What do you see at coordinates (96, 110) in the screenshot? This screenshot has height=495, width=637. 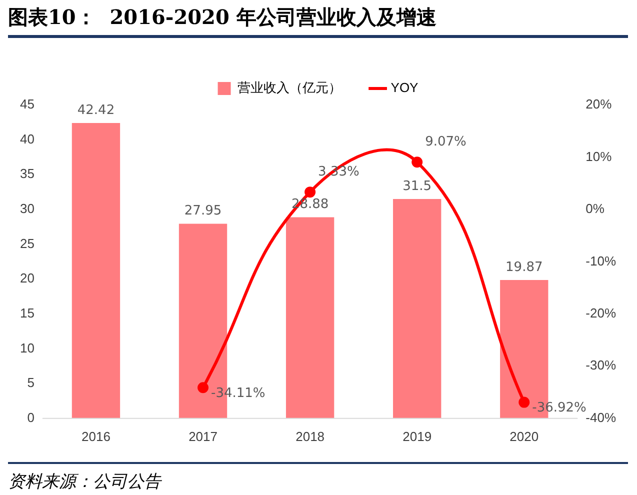 I see `data-label: 42.42` at bounding box center [96, 110].